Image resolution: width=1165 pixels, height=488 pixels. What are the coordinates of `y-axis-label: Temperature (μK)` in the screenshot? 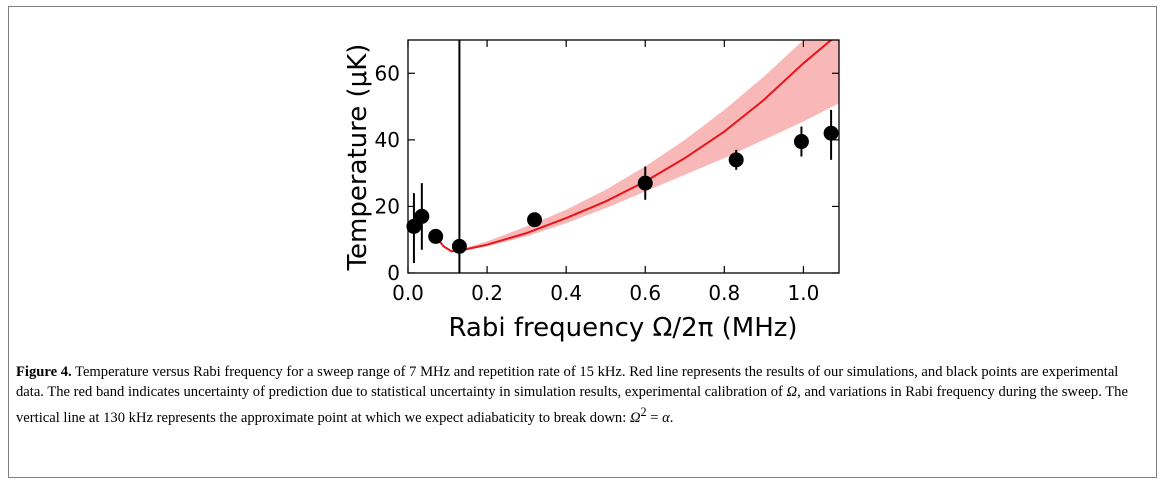 It's located at (358, 158).